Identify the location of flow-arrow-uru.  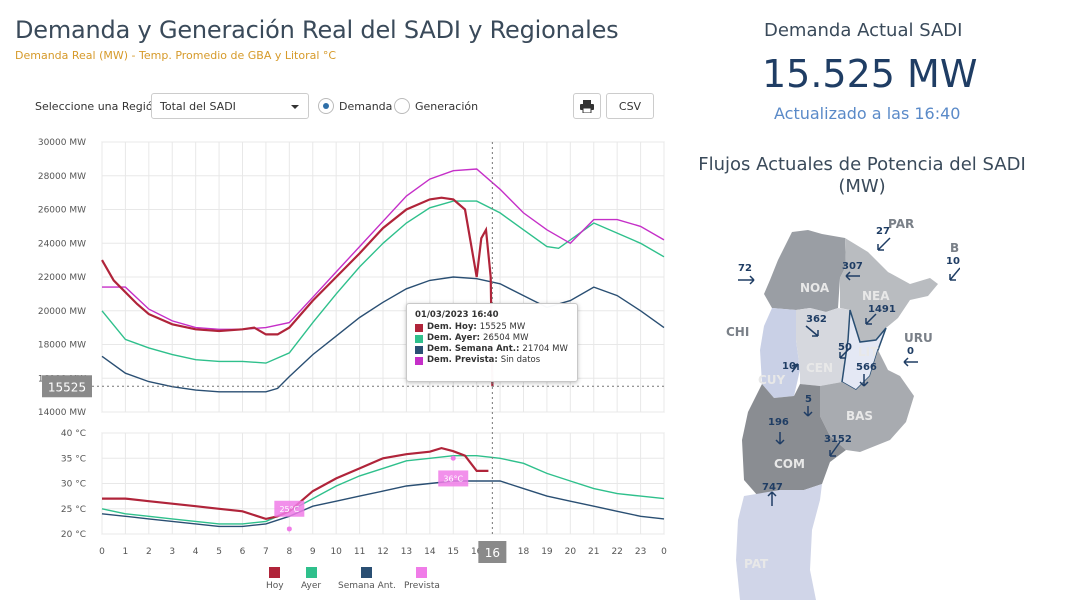
(910, 362).